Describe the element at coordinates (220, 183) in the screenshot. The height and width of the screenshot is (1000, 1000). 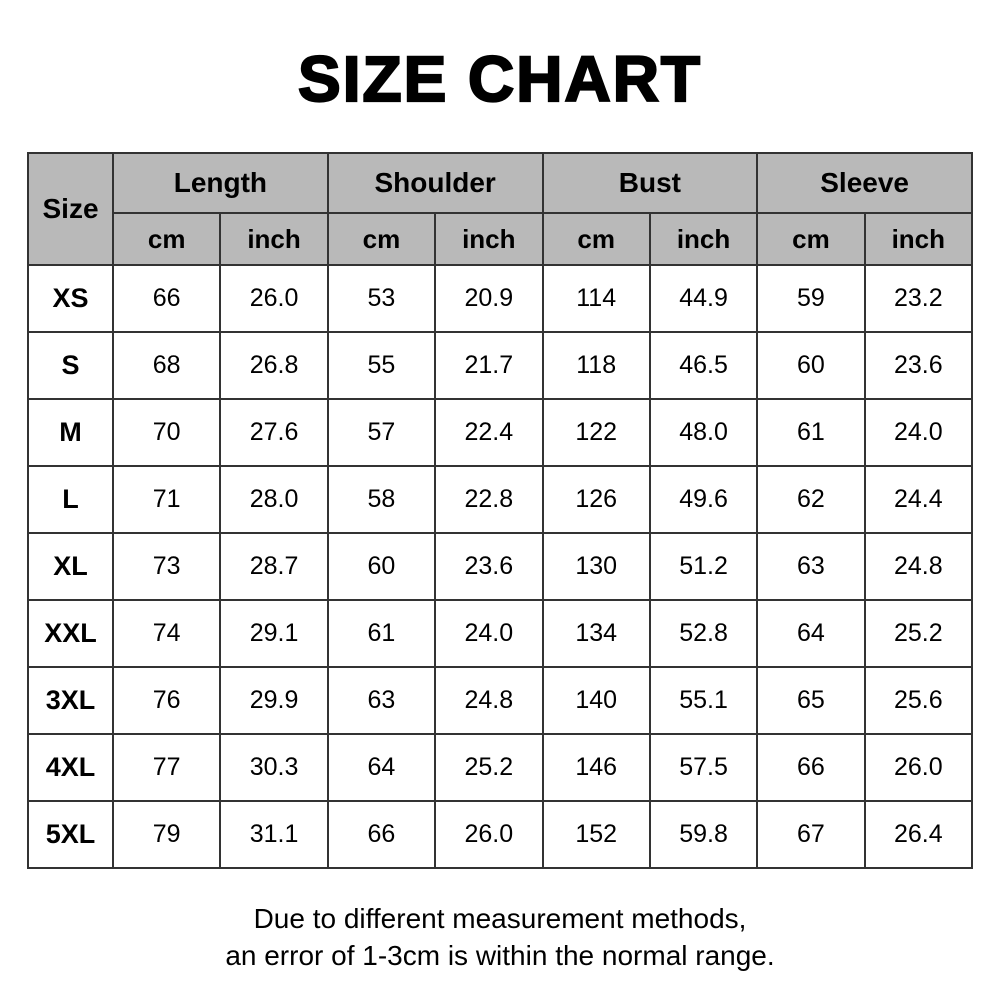
I see `header-length: Length` at that location.